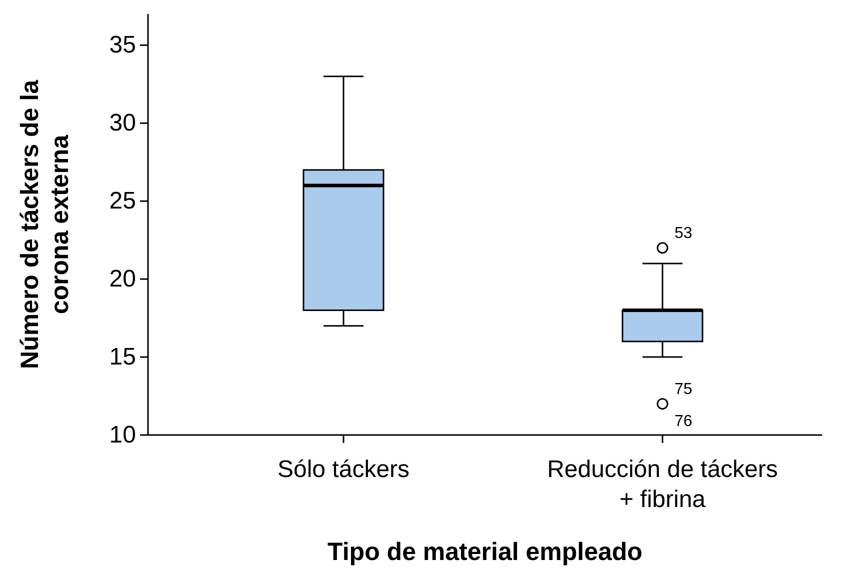  I want to click on y-tick-label: 20, so click(122, 279).